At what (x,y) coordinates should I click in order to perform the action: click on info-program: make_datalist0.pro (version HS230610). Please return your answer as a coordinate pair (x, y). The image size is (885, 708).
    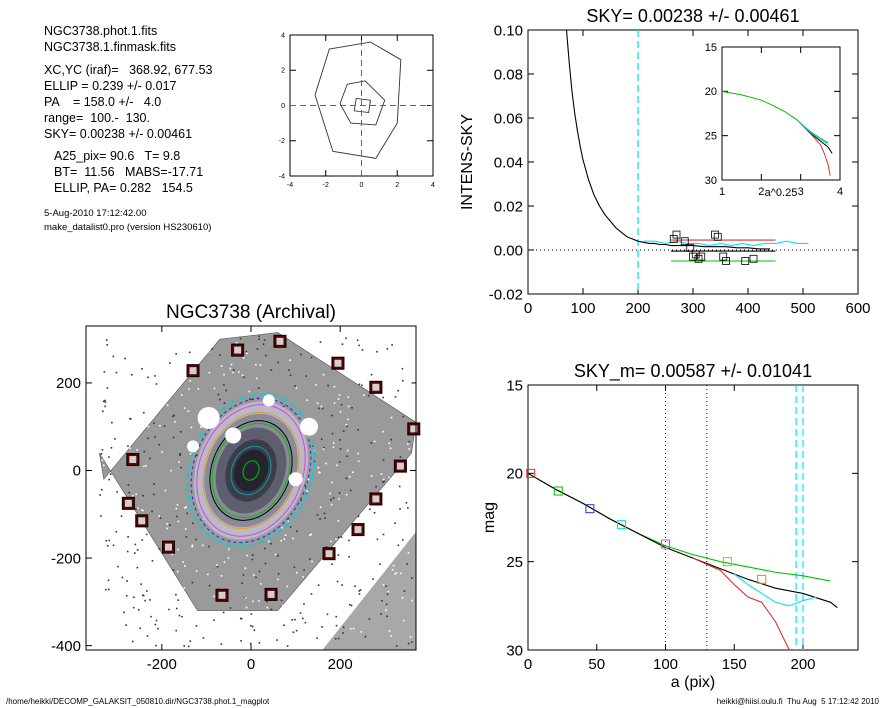
    Looking at the image, I should click on (128, 227).